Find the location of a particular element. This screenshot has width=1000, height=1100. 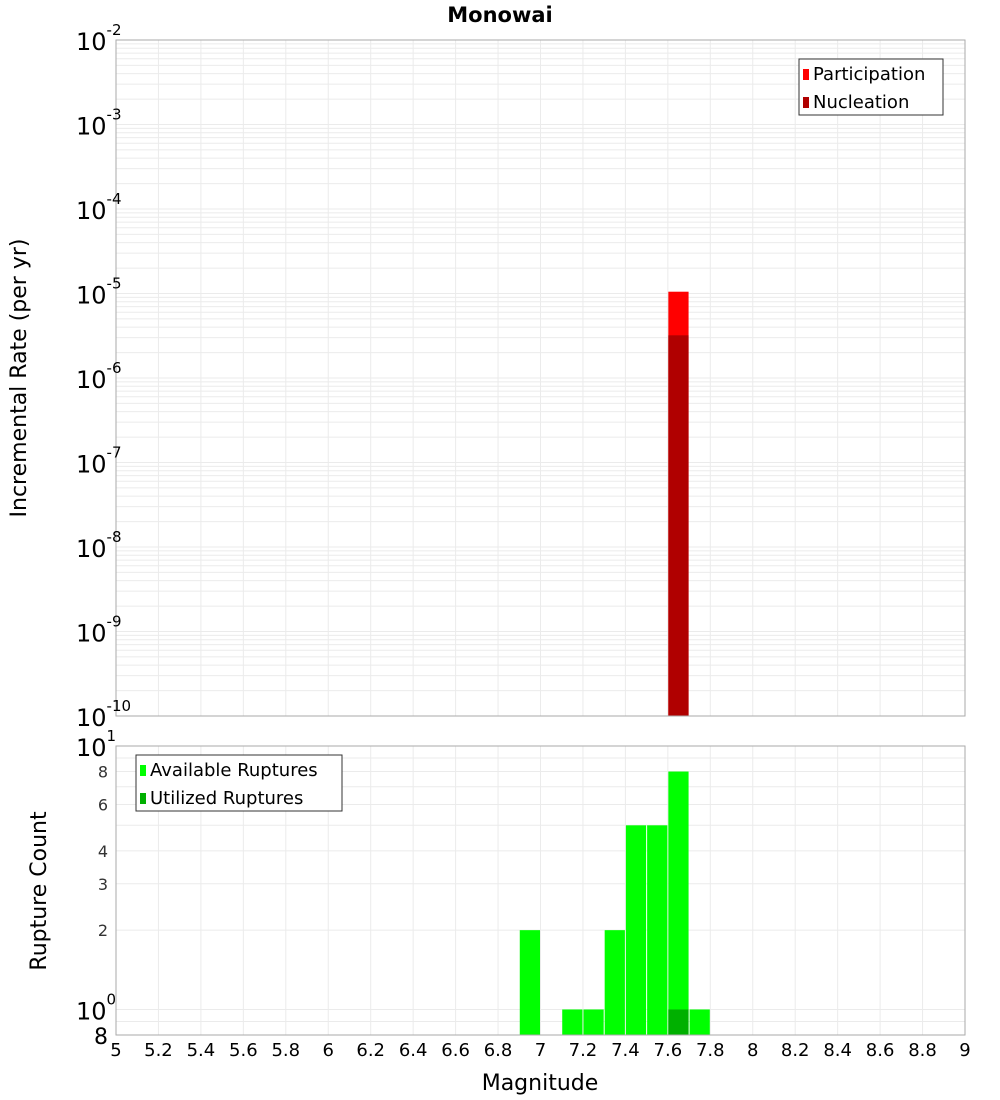

x-tick-label: 6.2 is located at coordinates (370, 1050).